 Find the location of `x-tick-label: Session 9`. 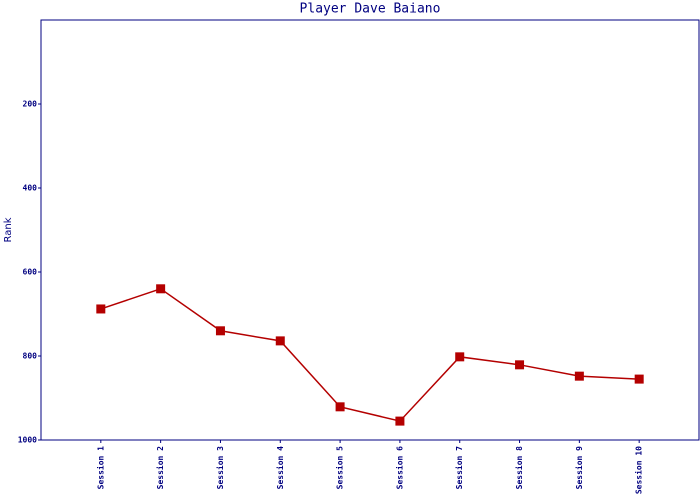

x-tick-label: Session 9 is located at coordinates (579, 468).